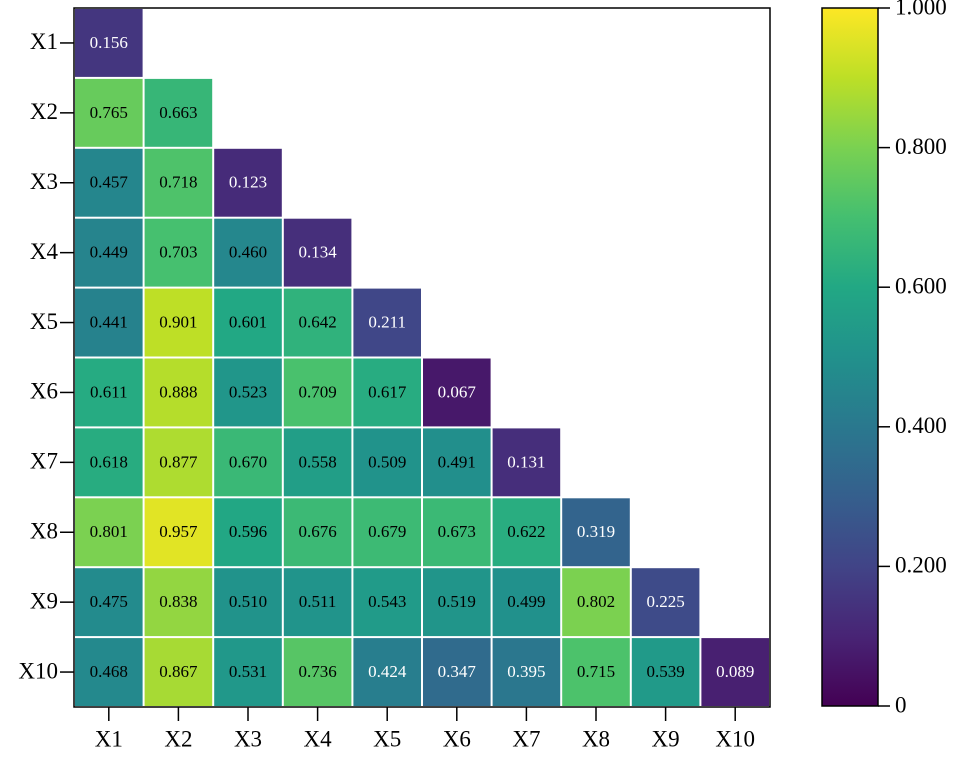 The width and height of the screenshot is (967, 761). I want to click on cell-label: 0.225, so click(665, 601).